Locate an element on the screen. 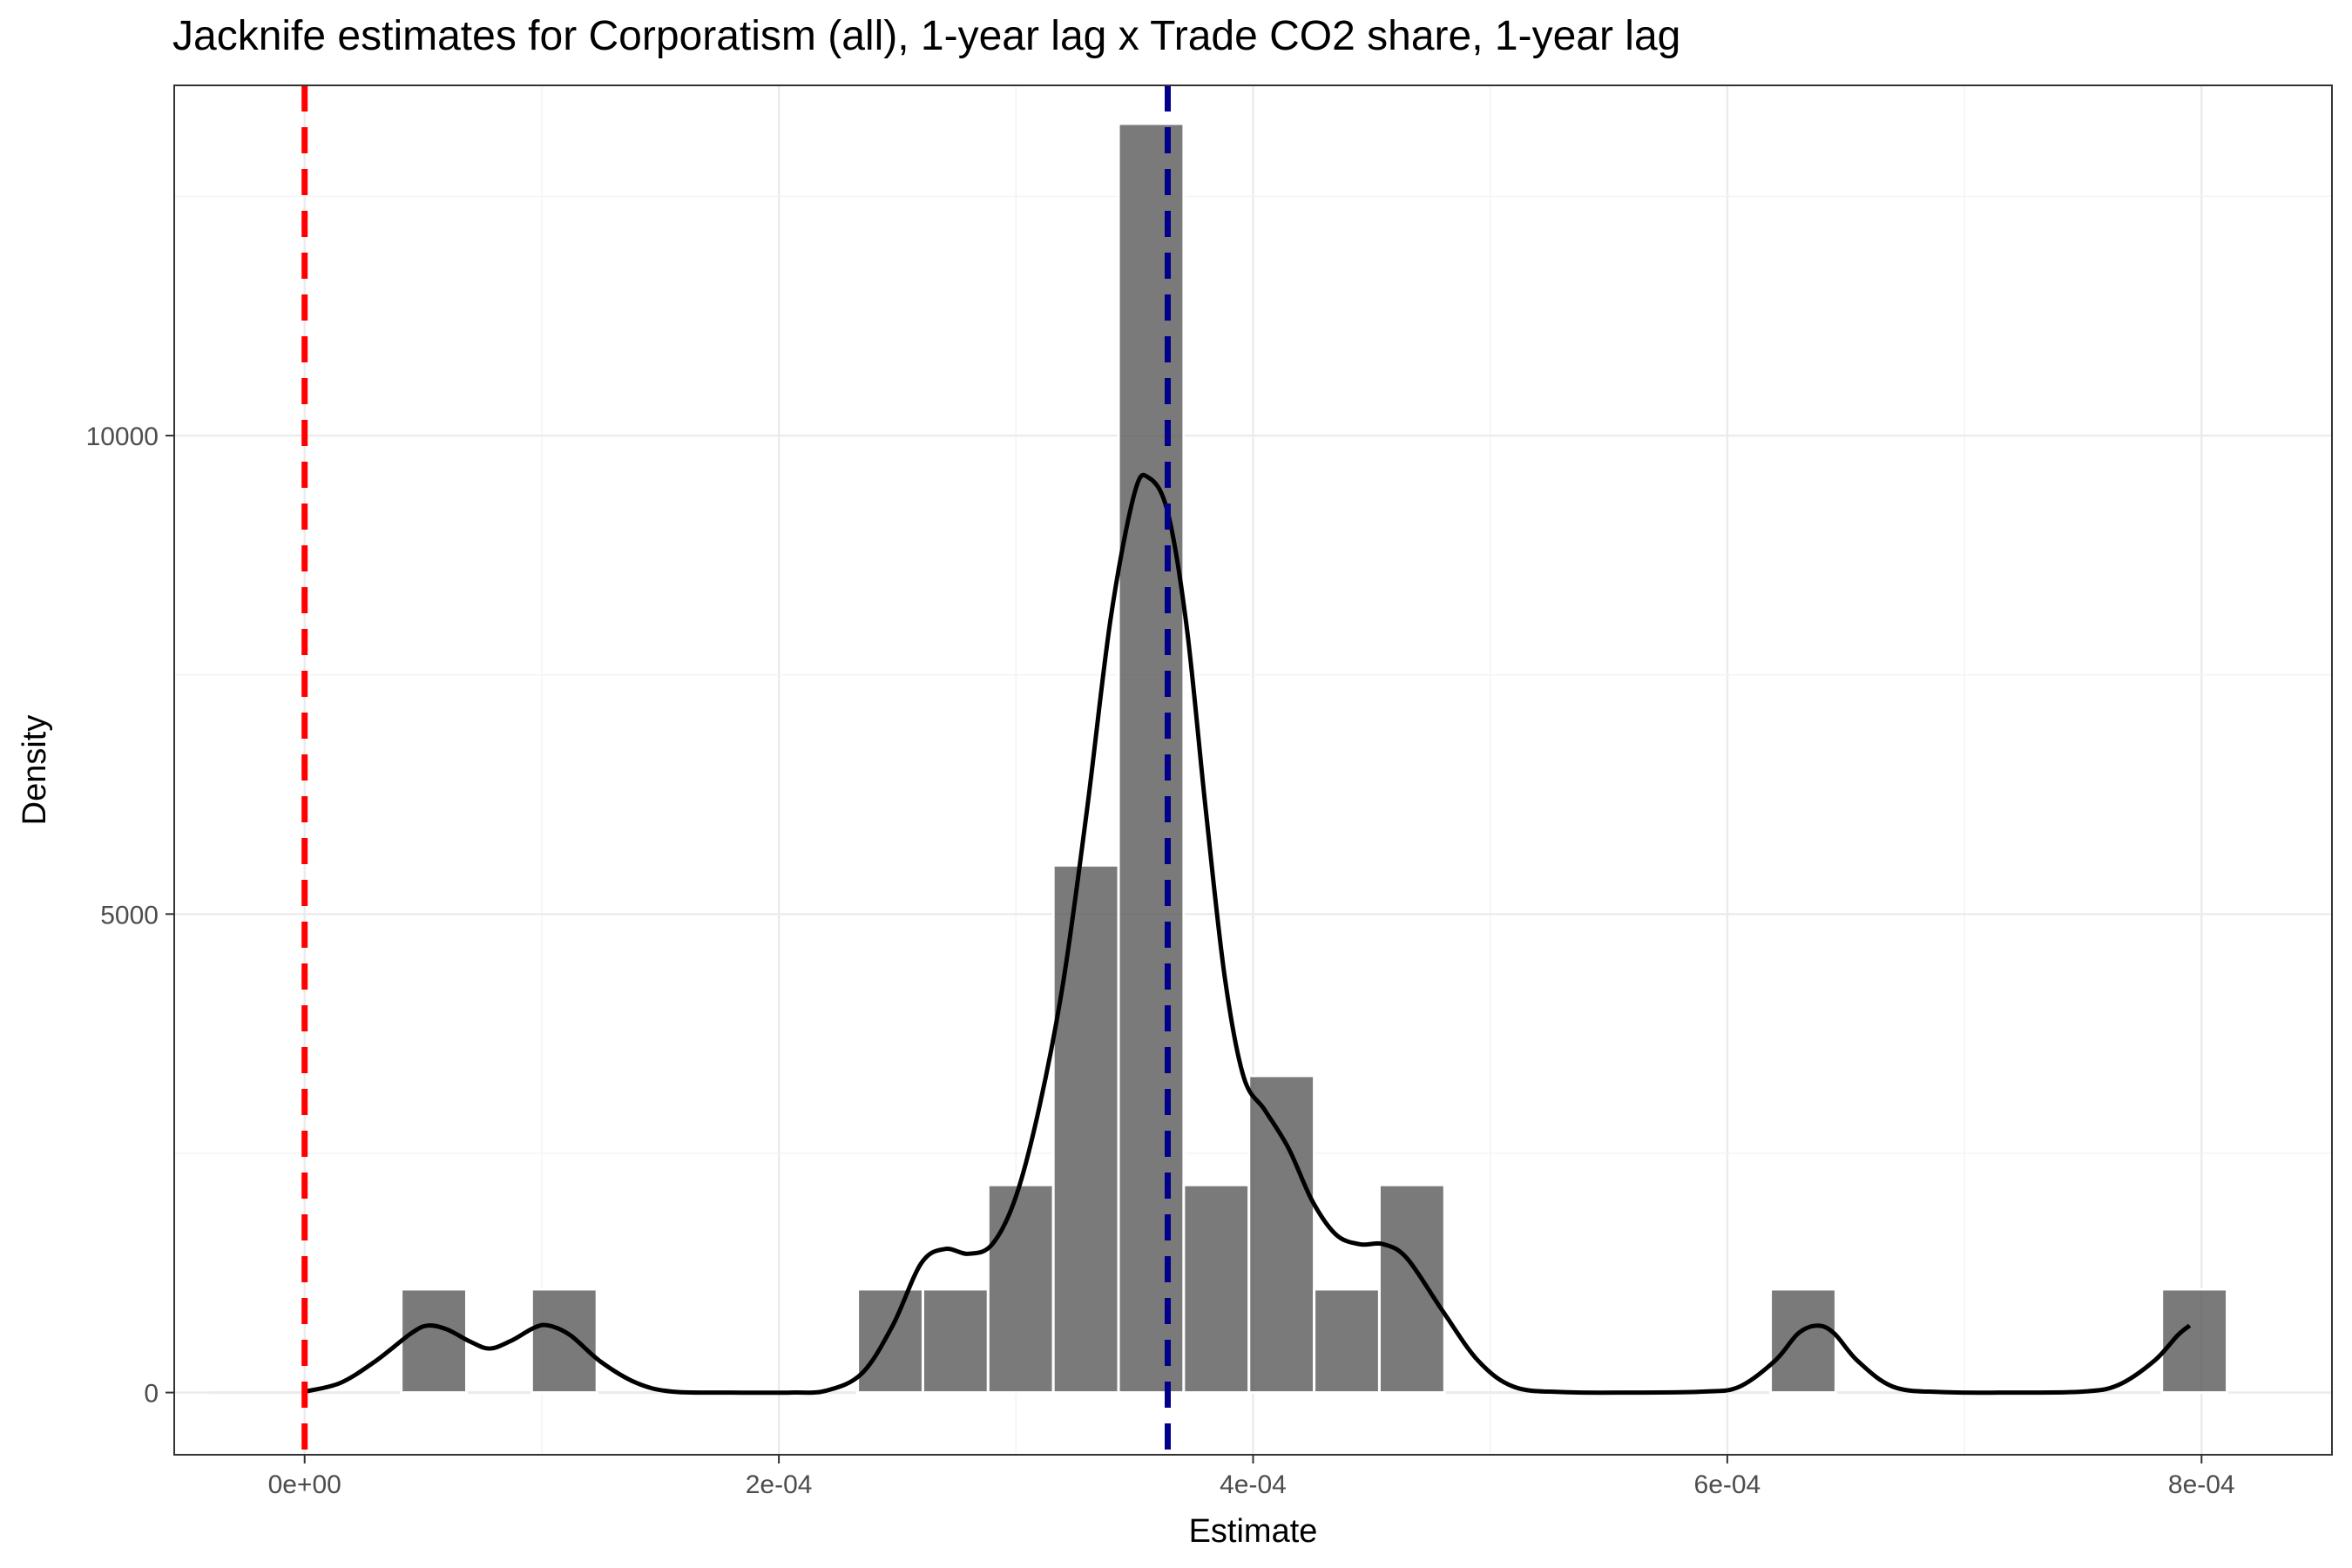  x-axis-ticks: 0e+00 2e-04 4e-04 6e-04 8e-04 is located at coordinates (1251, 1477).